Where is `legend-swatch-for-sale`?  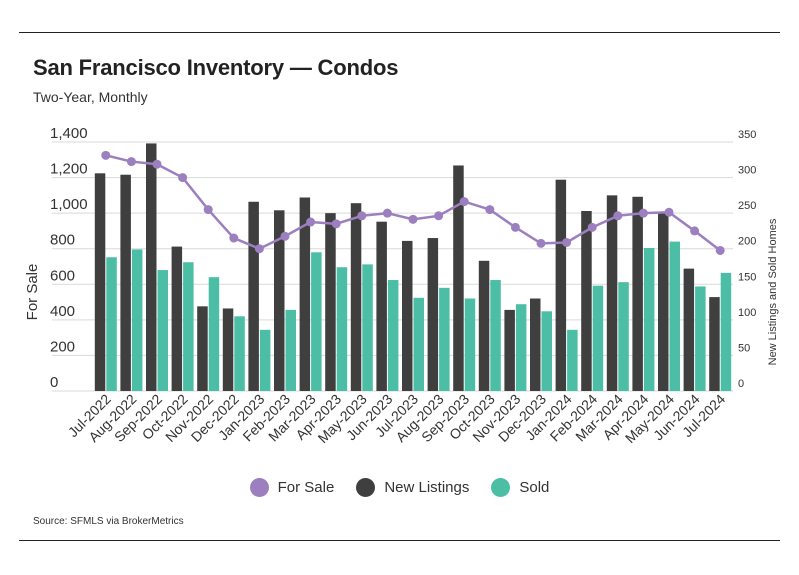 legend-swatch-for-sale is located at coordinates (259, 487).